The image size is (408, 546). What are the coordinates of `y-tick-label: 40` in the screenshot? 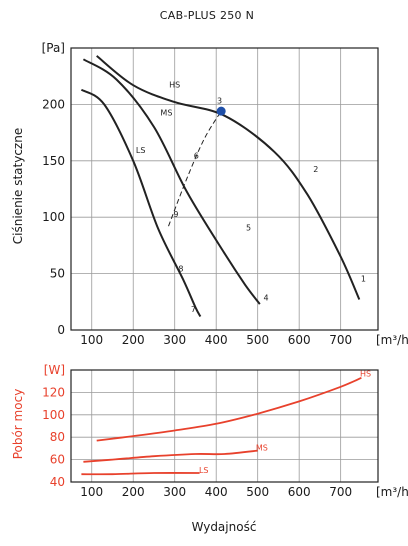 It's located at (57, 482).